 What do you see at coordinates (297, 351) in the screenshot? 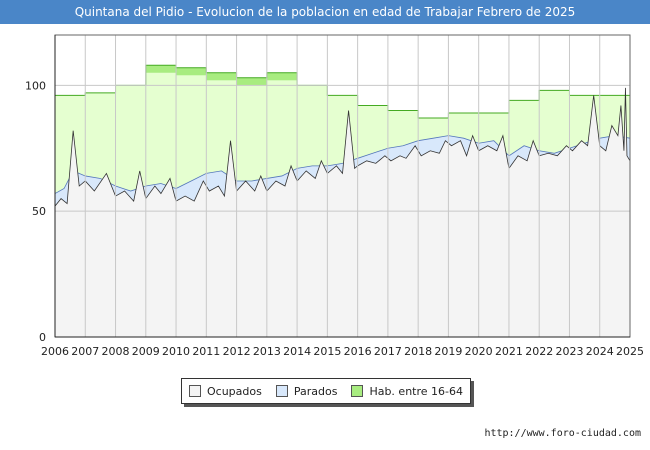
I see `x-tick-label-2014: 2014` at bounding box center [297, 351].